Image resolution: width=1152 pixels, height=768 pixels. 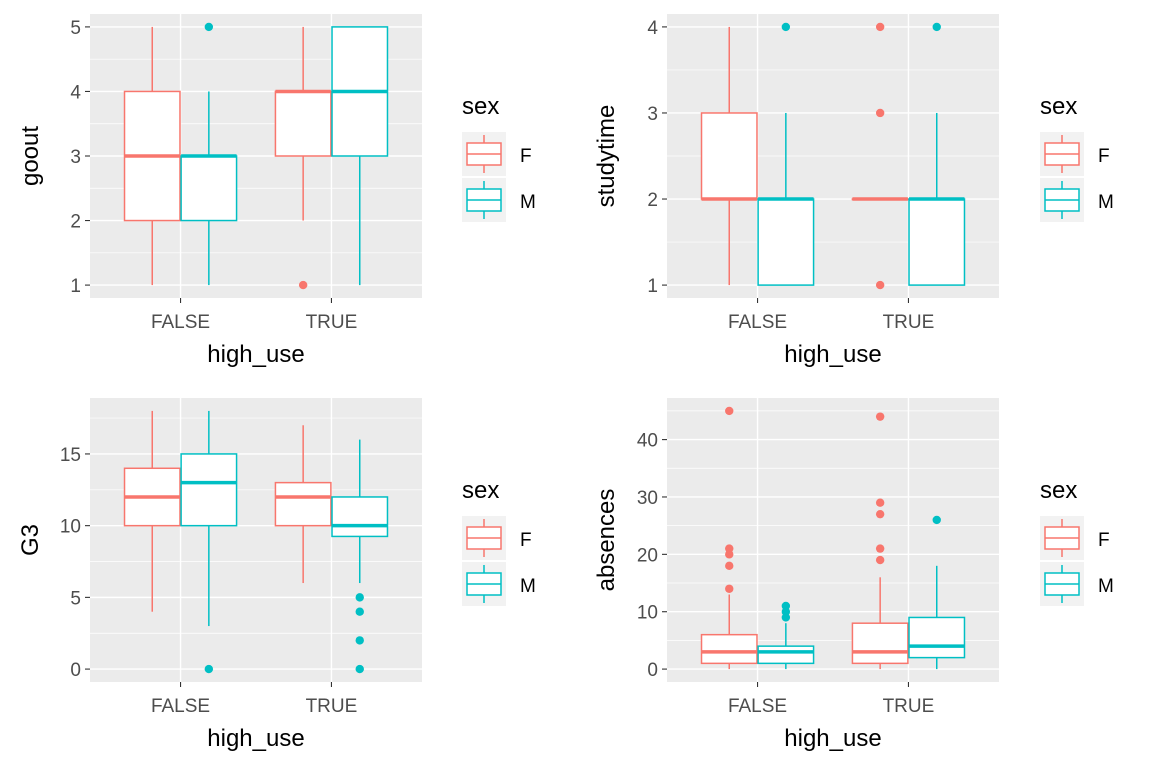 I want to click on y-axis-title: G3, so click(x=30, y=540).